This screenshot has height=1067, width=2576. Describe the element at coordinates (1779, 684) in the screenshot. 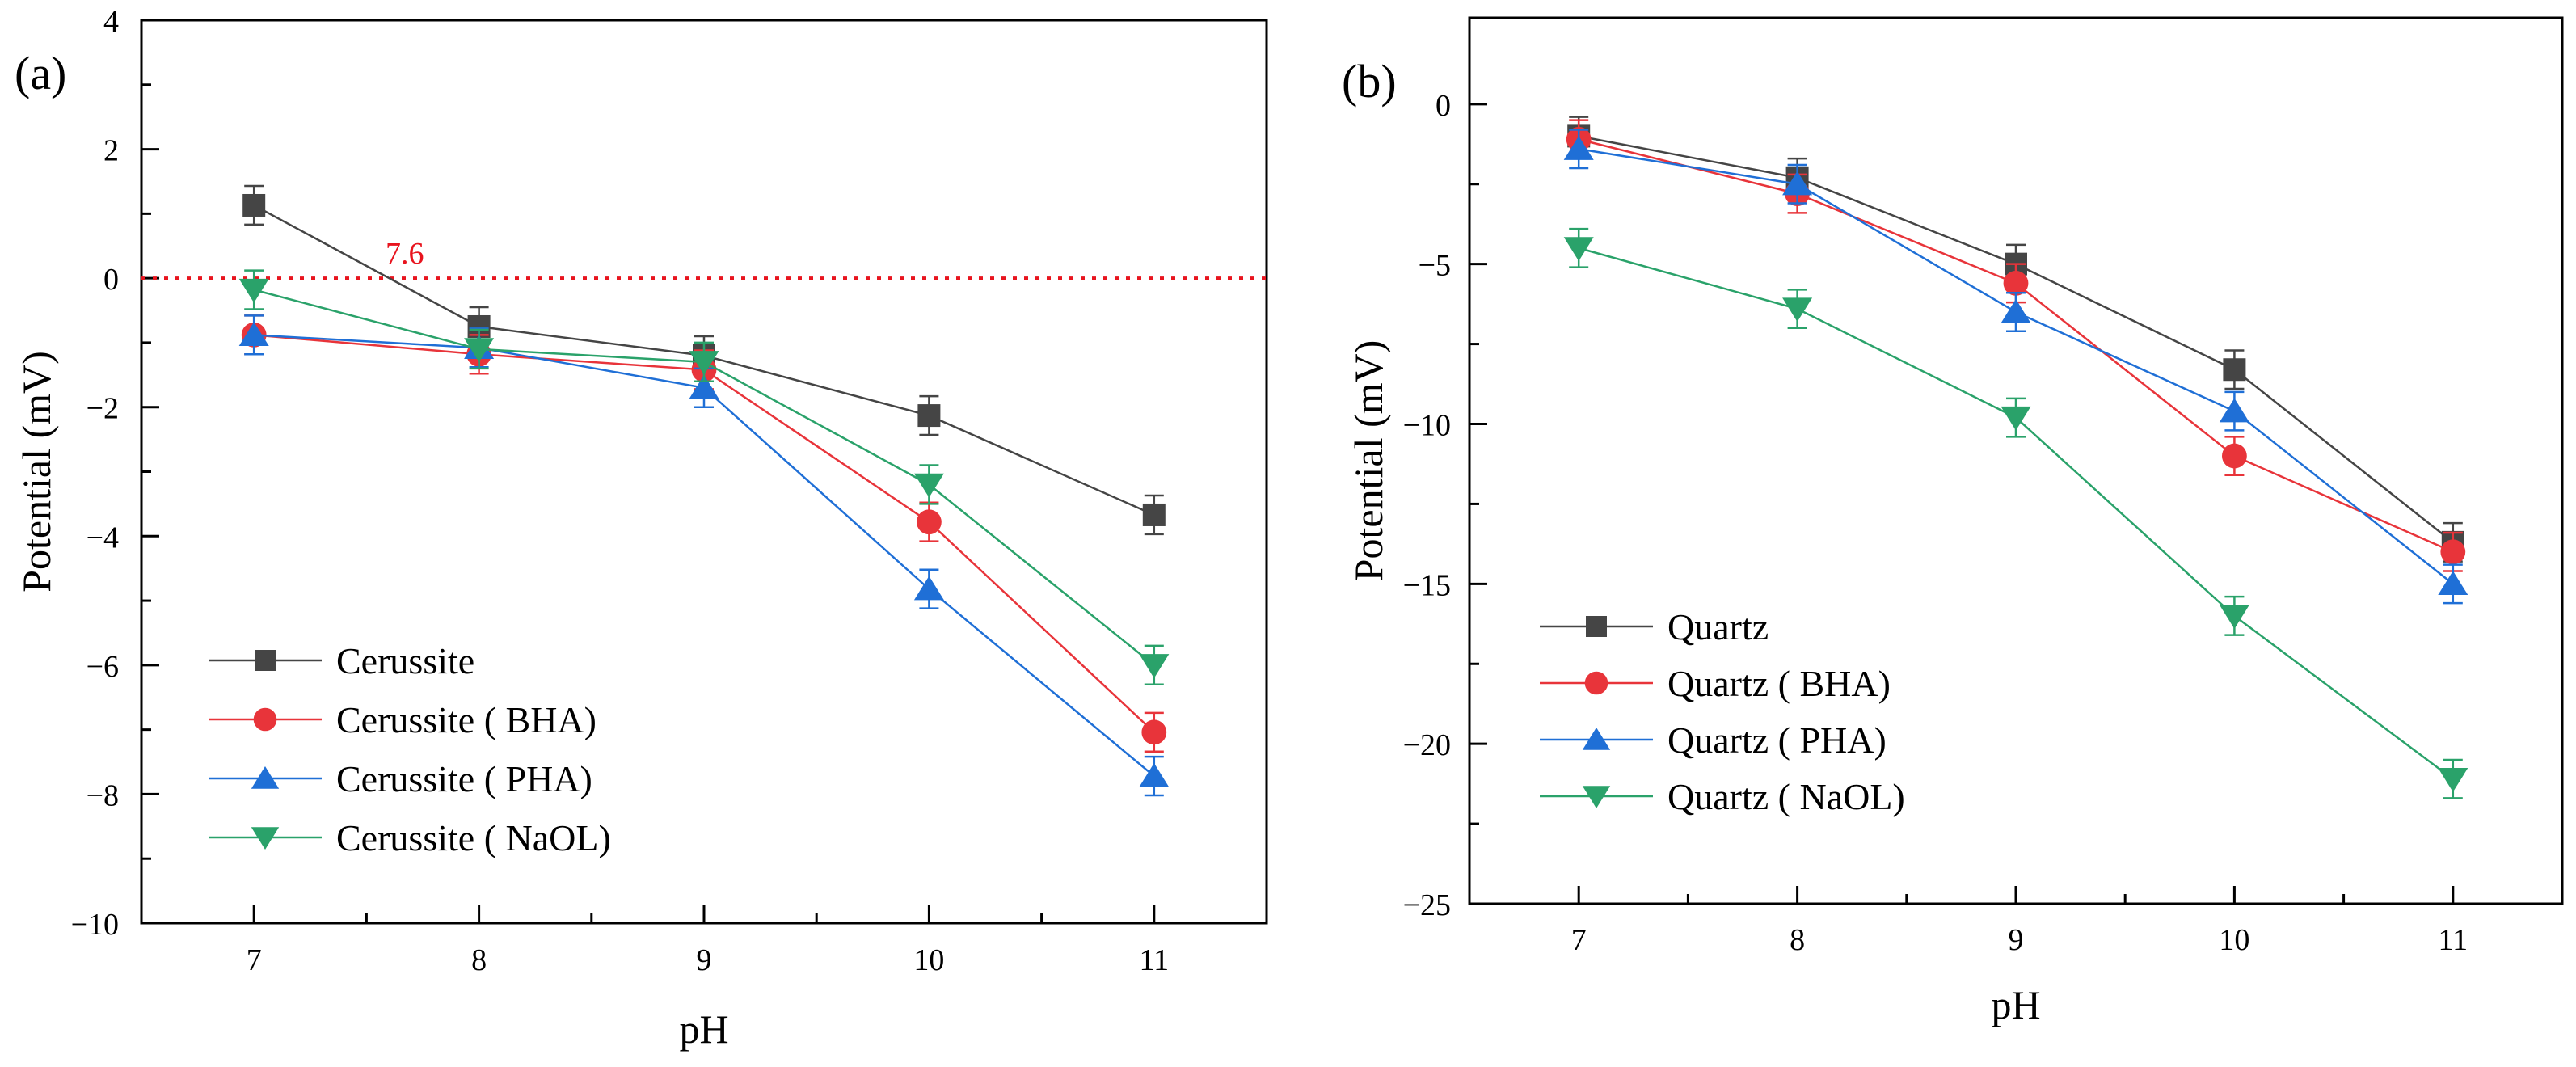

I see `legend-label: Quartz ( BHA)` at that location.